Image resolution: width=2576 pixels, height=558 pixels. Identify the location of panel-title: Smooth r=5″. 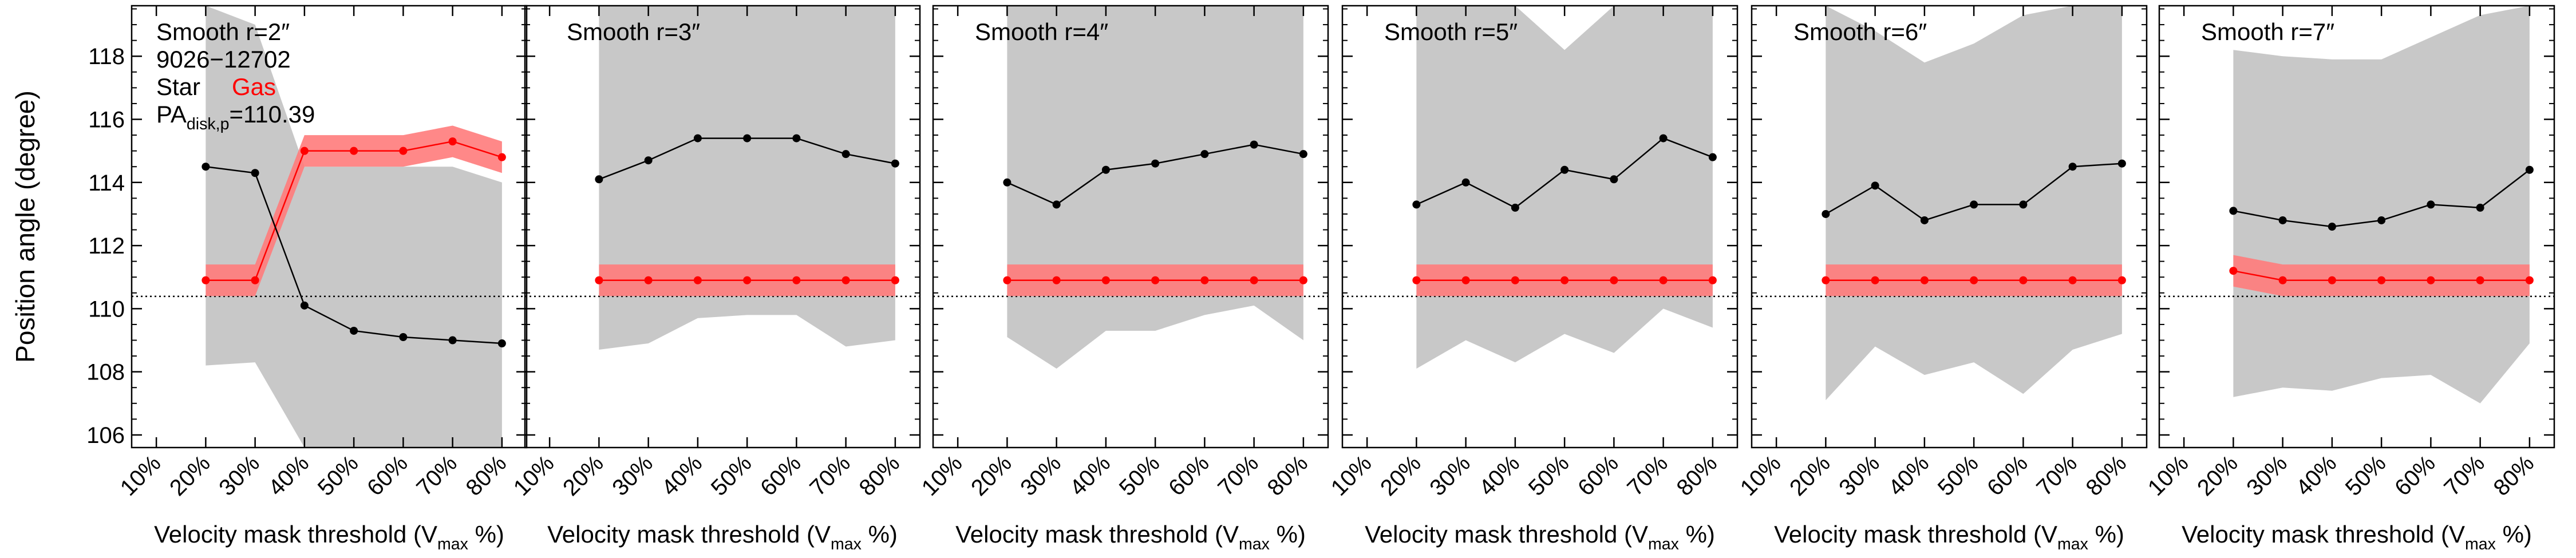
(1451, 31).